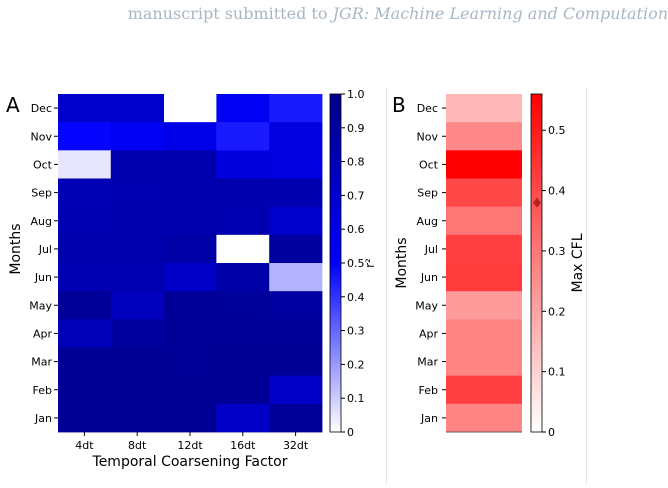  Describe the element at coordinates (243, 445) in the screenshot. I see `x-tick-label: 16dt` at that location.